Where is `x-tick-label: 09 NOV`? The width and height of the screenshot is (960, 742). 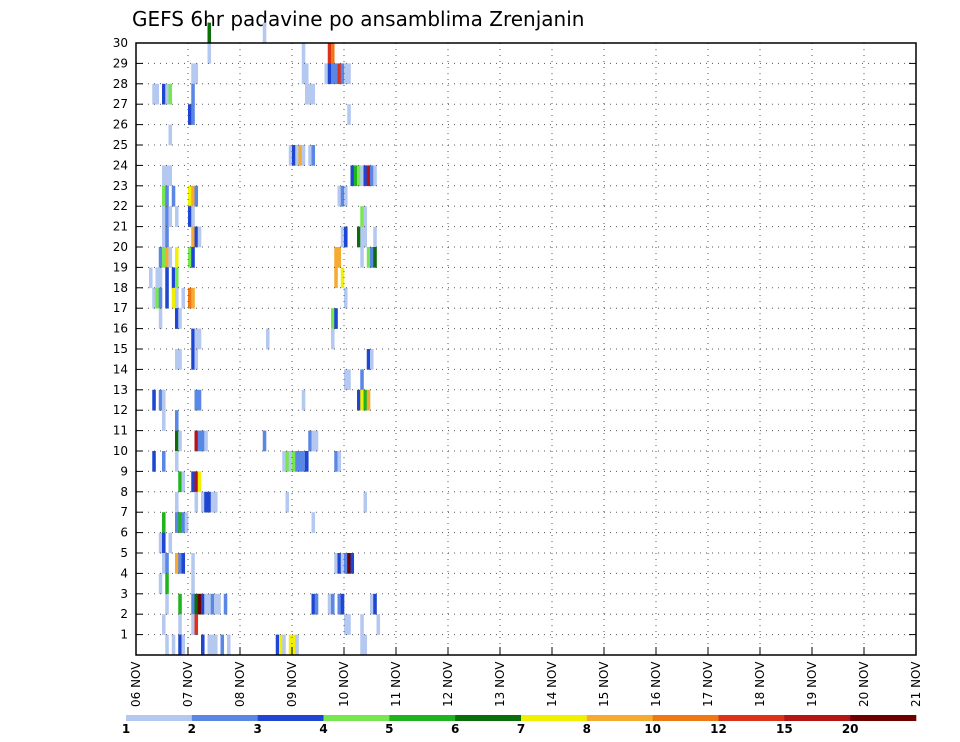
x-tick-label: 09 NOV is located at coordinates (292, 684).